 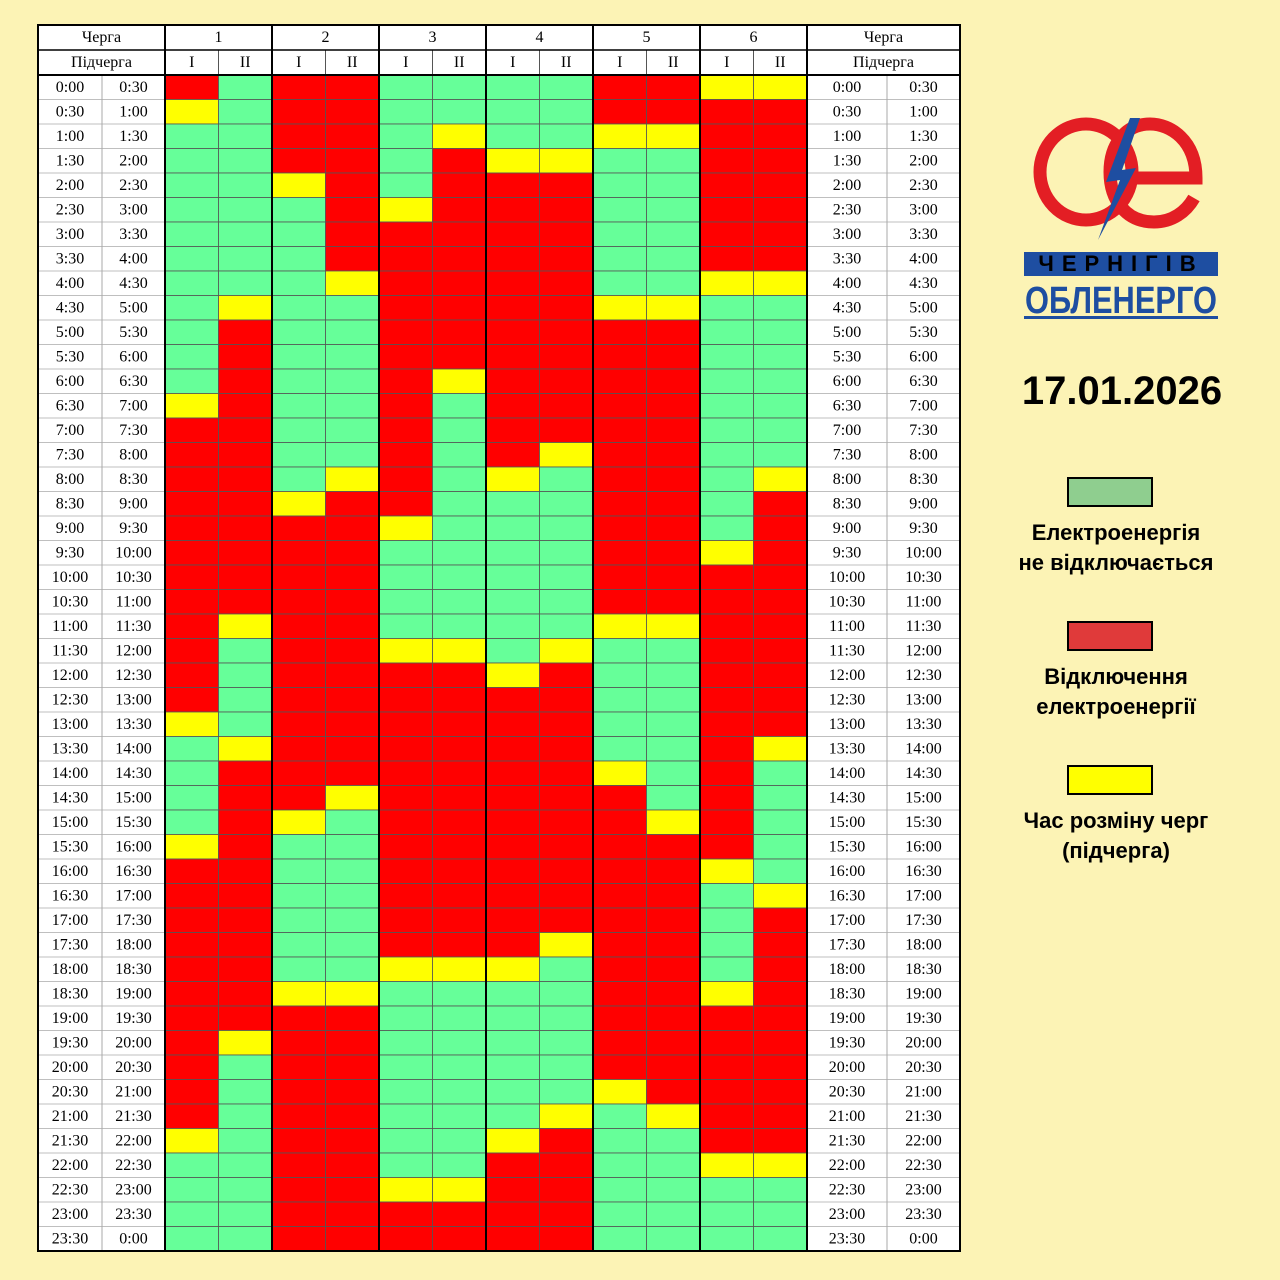 I want to click on time-from: 0:00, so click(x=847, y=87).